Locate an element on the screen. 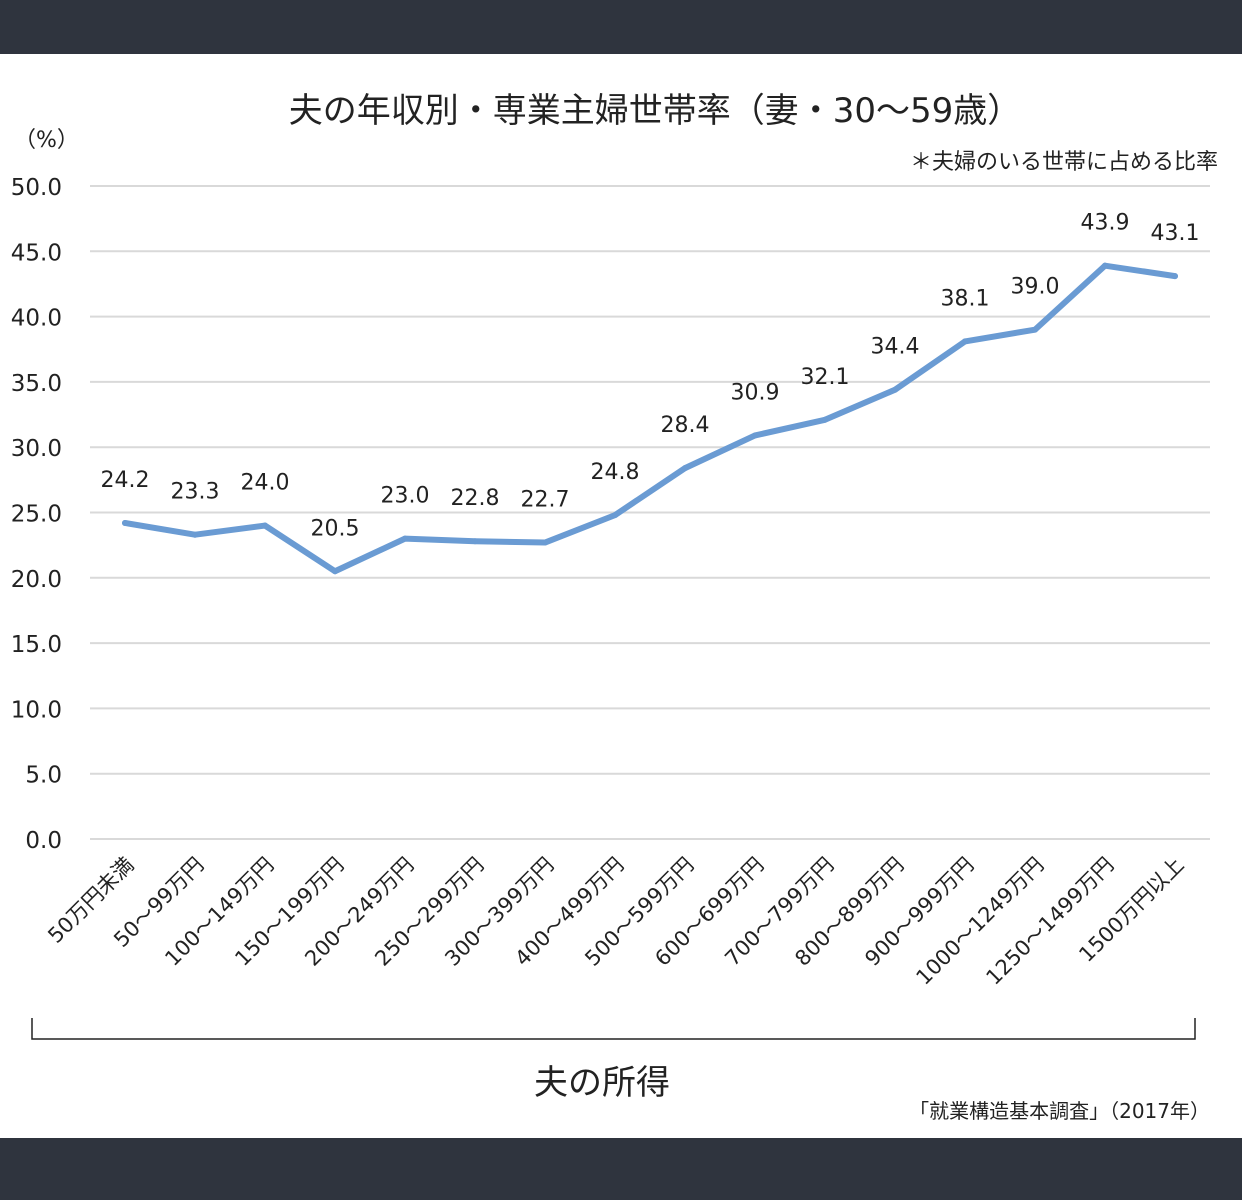 The image size is (1242, 1200). y-unit-label: （%） is located at coordinates (46, 140).